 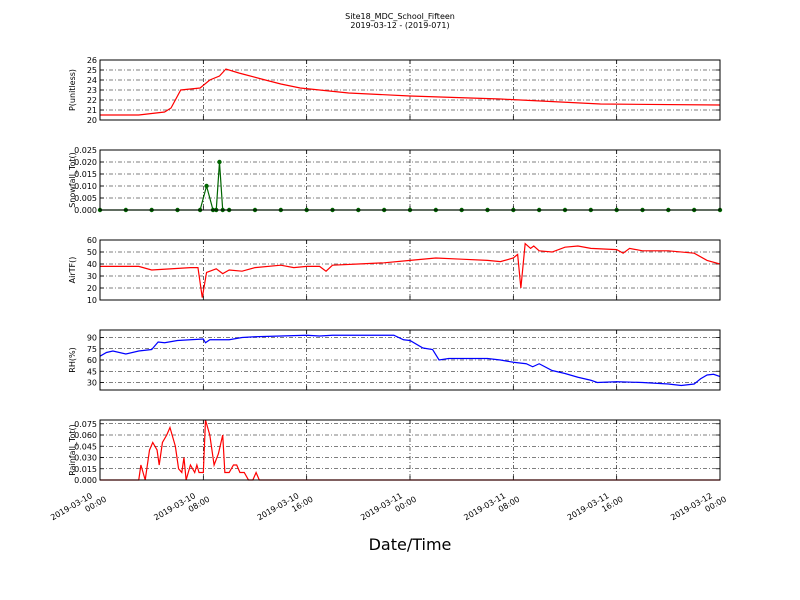 What do you see at coordinates (595, 508) in the screenshot?
I see `x-tick-label: 2019-03-11 16:00` at bounding box center [595, 508].